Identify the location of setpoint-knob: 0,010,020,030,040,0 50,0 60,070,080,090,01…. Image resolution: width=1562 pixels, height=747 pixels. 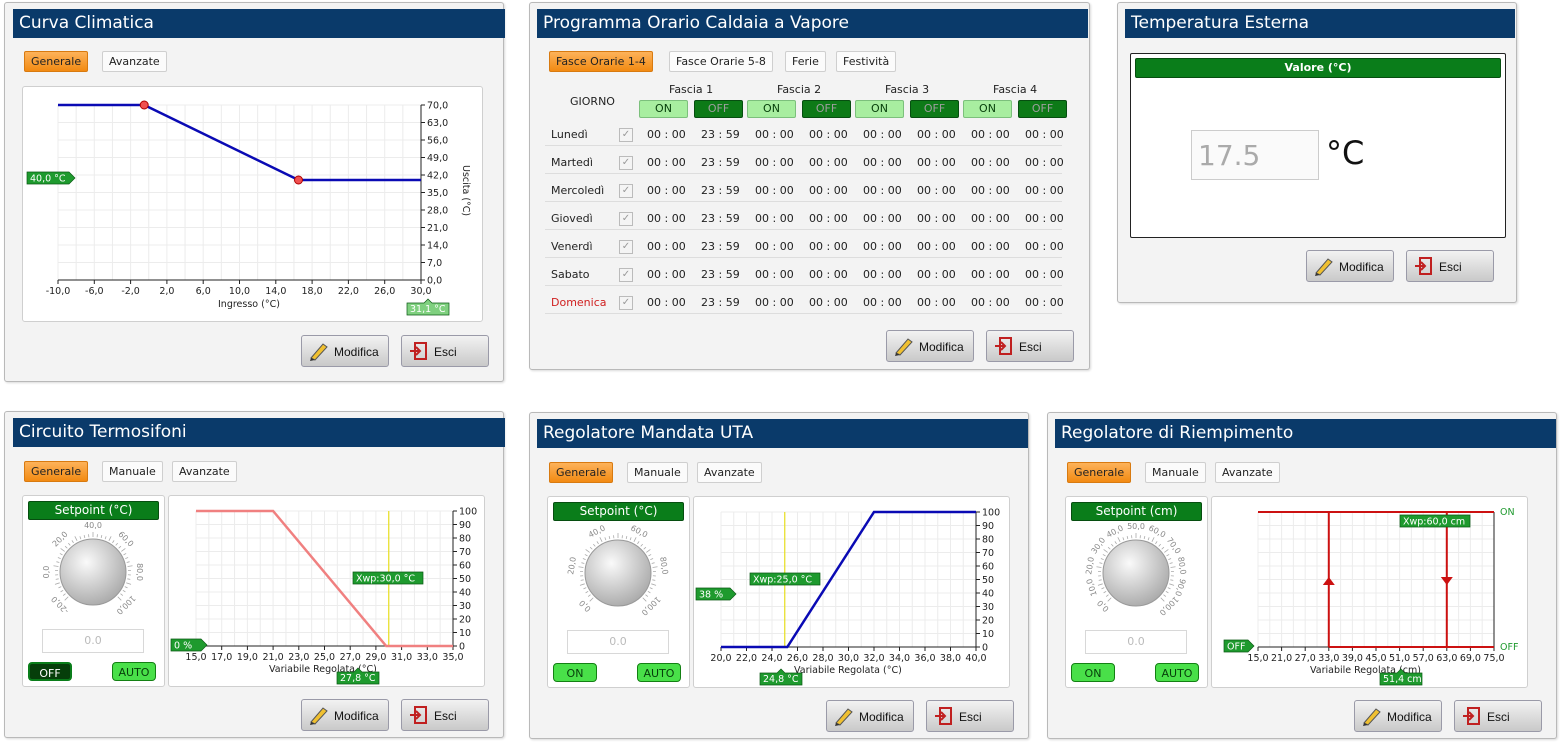
(1136, 571).